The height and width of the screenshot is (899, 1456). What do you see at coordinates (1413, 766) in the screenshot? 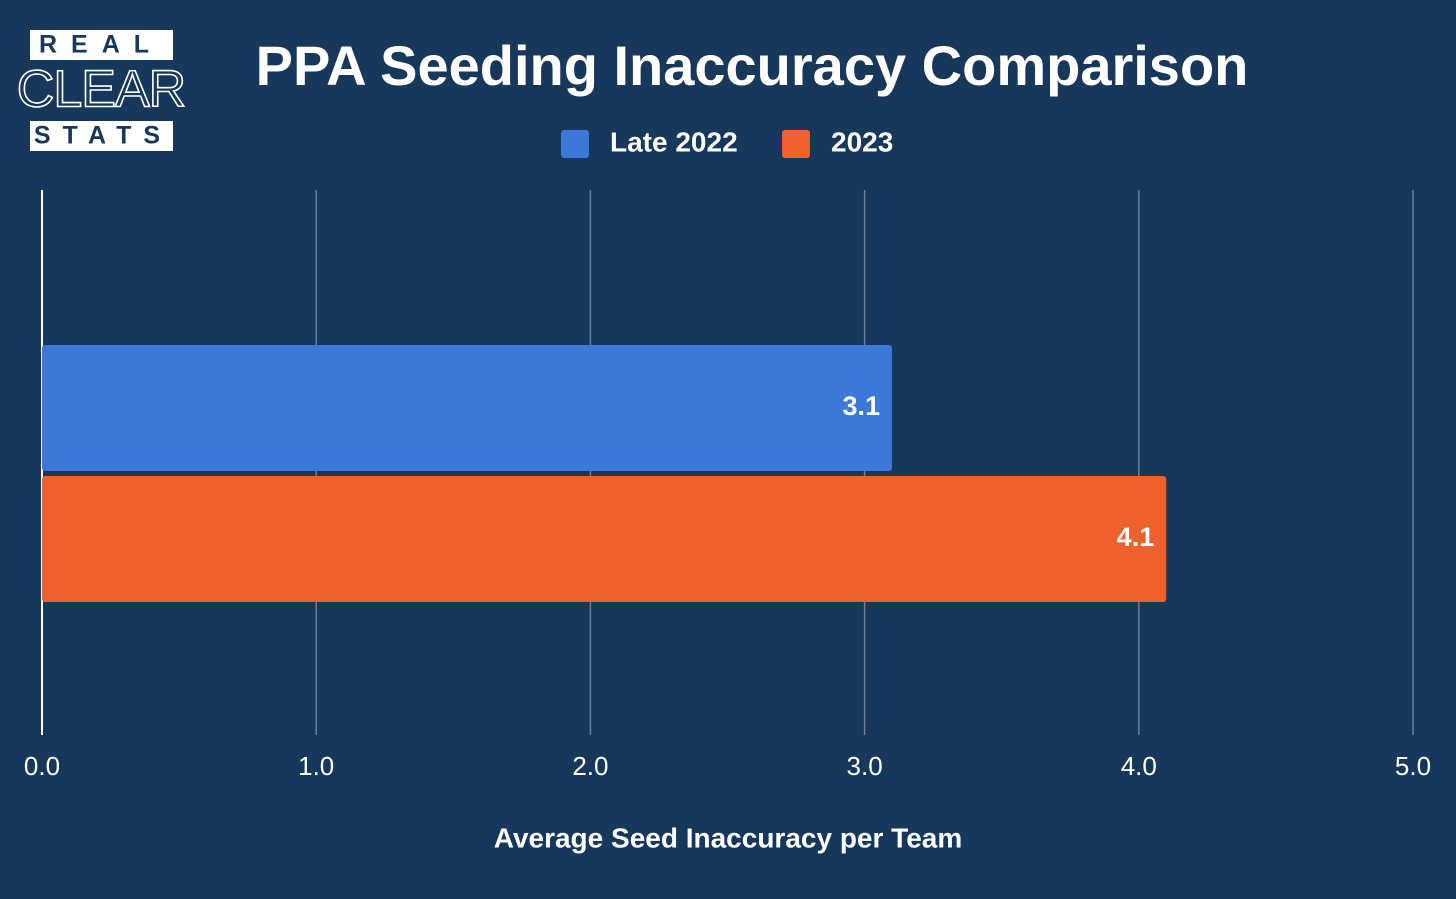
I see `x-tick-label: 5.0` at bounding box center [1413, 766].